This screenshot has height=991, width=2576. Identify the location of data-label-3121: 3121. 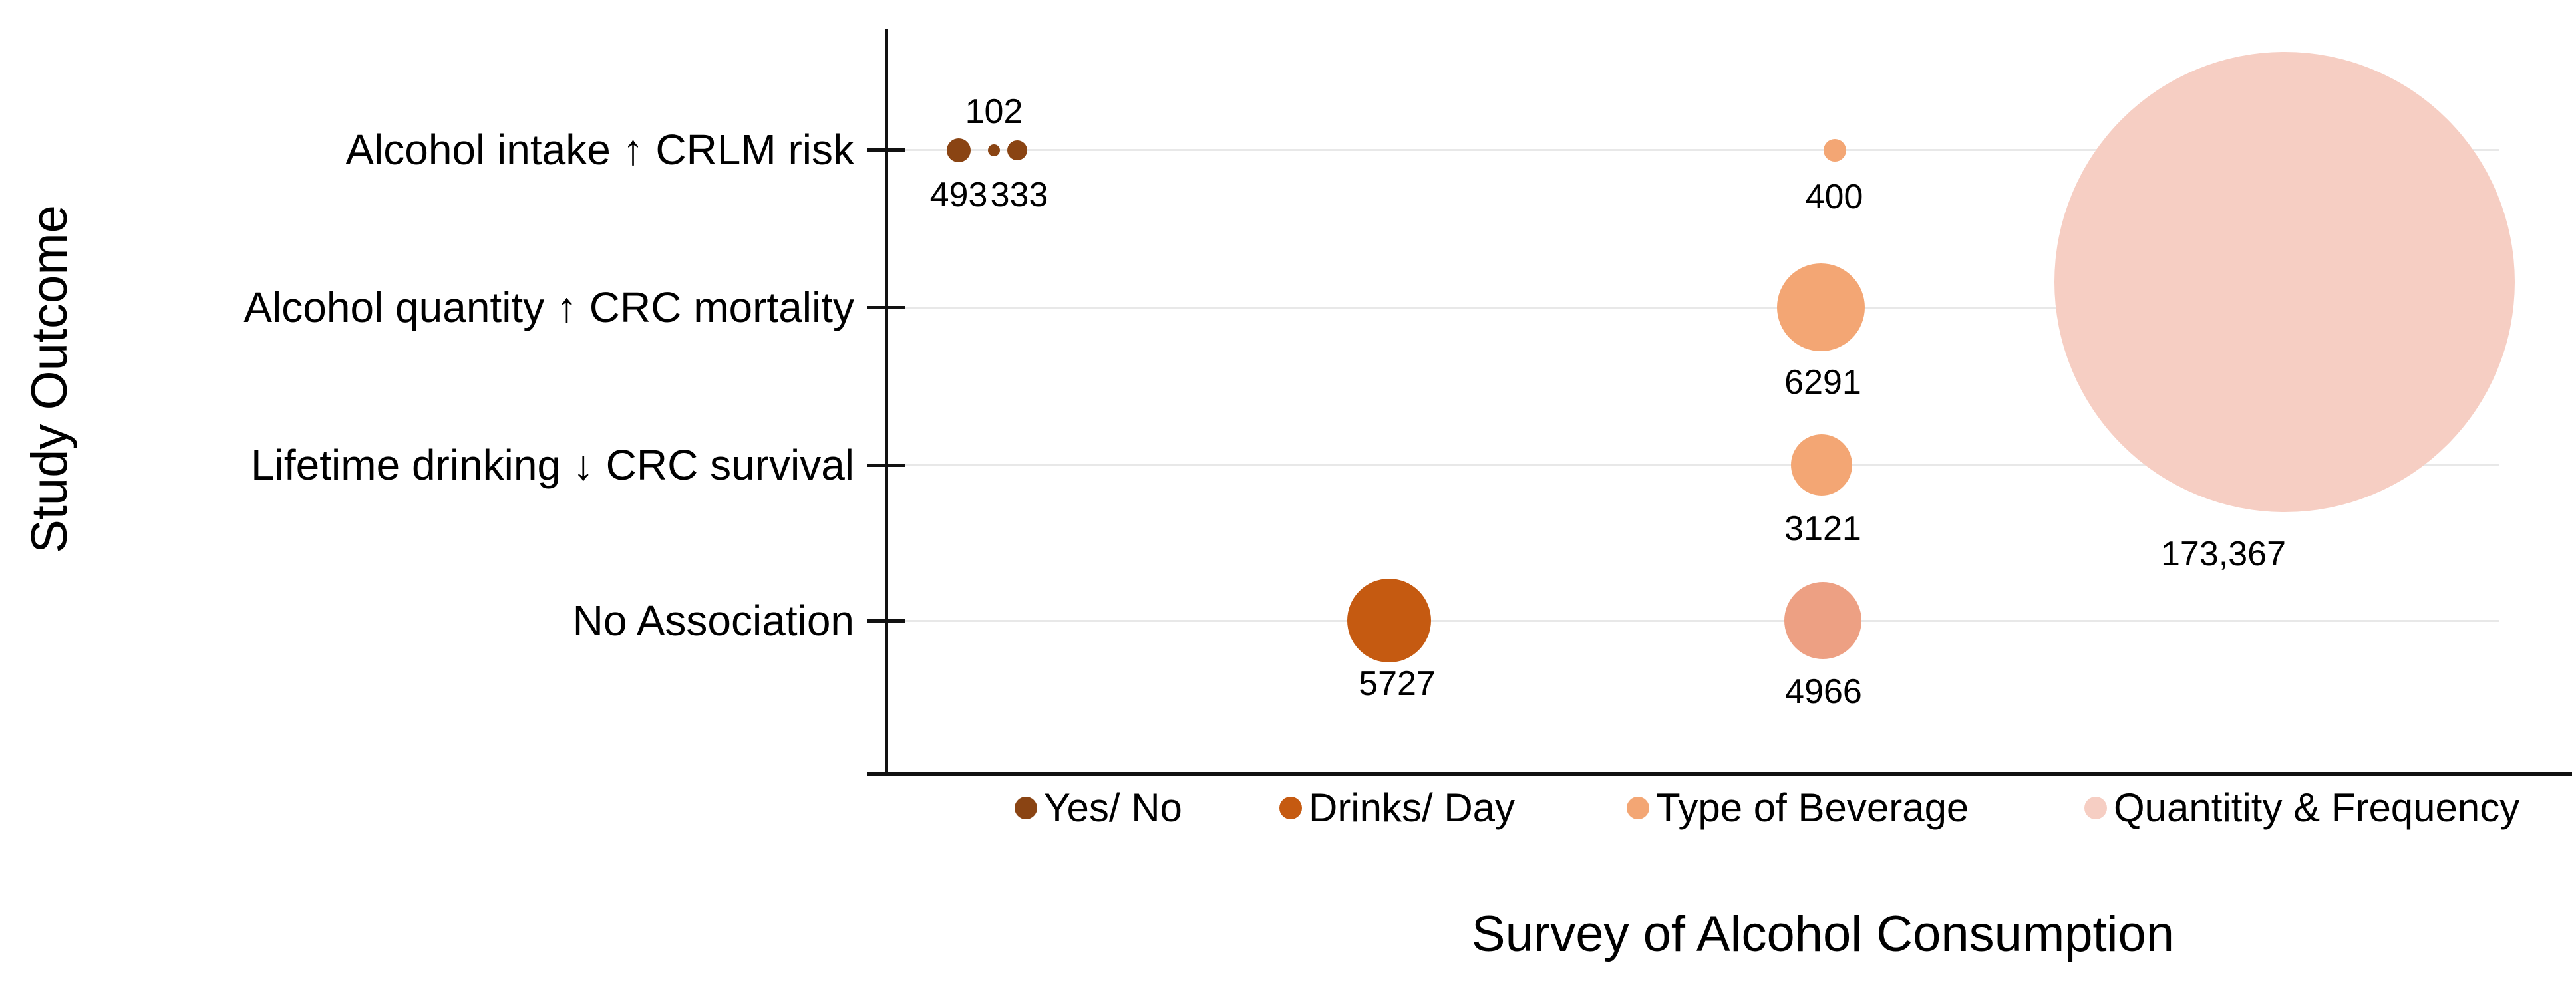
(1822, 528).